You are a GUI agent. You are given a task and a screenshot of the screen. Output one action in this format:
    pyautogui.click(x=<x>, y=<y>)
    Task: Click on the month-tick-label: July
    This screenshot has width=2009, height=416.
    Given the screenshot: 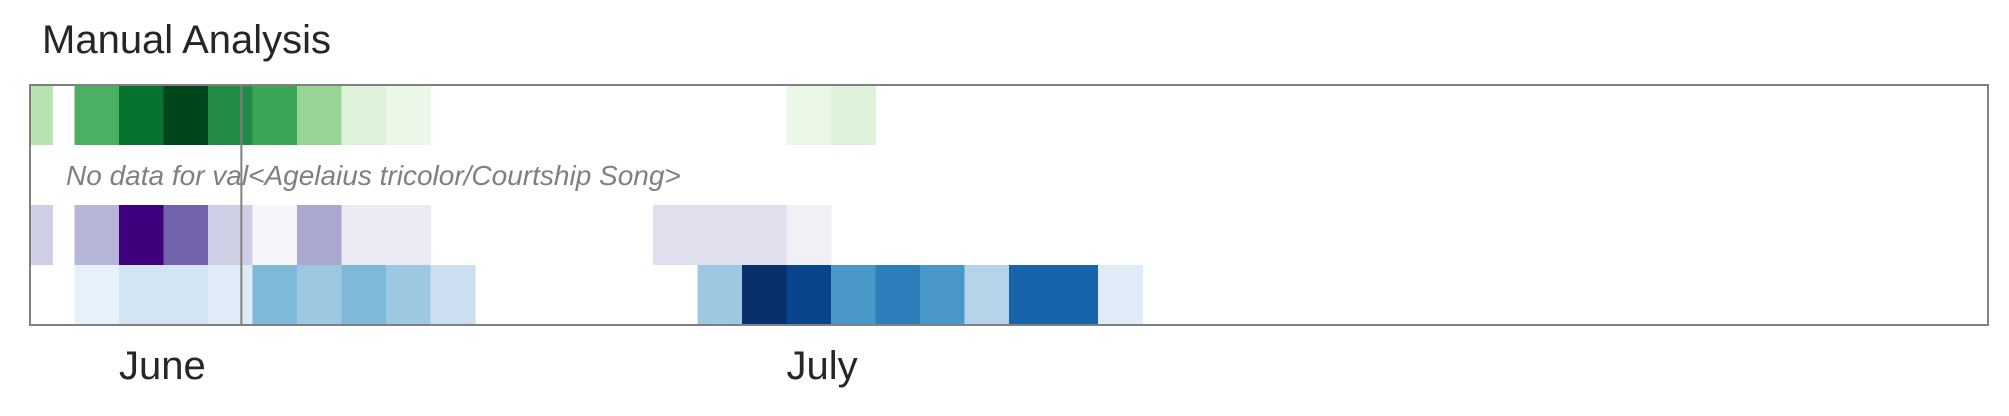 What is the action you would take?
    pyautogui.click(x=822, y=366)
    